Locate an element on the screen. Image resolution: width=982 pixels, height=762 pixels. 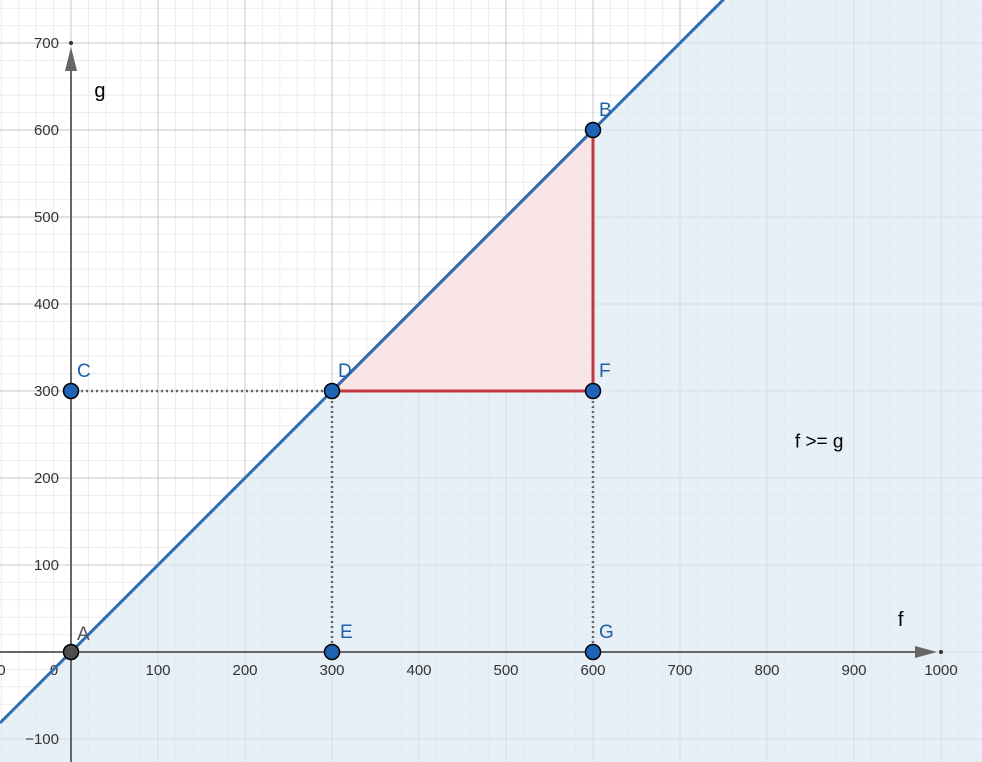
x-tick-label: 500 is located at coordinates (505, 670).